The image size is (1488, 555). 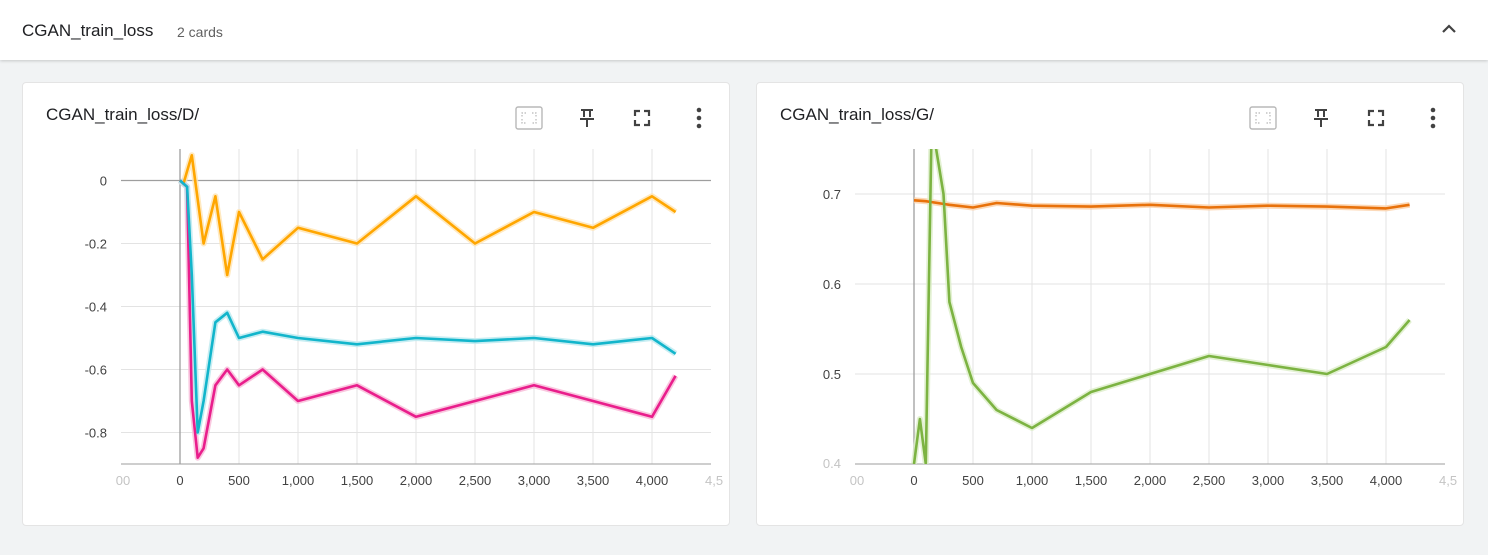 I want to click on group-title: CGAN_train_loss, so click(x=88, y=30).